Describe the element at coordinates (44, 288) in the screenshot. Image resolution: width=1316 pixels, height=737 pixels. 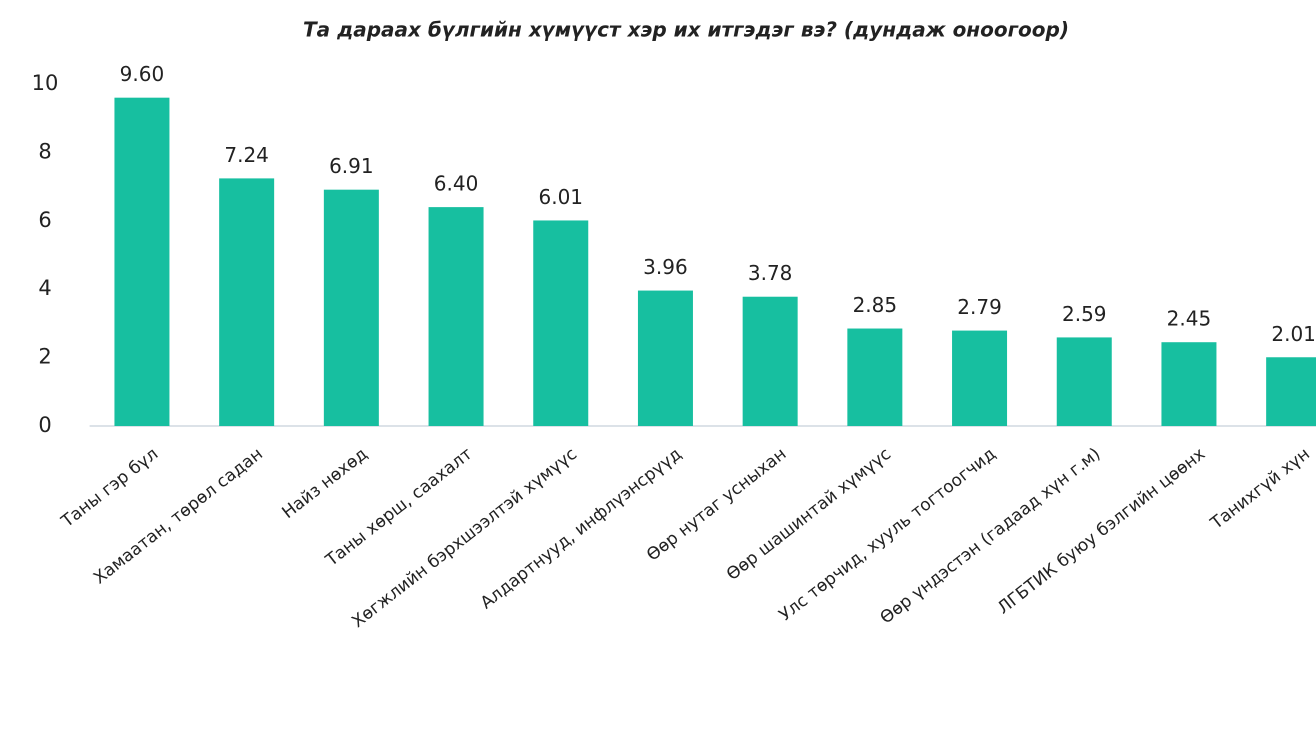
I see `y-tick-label: 4` at that location.